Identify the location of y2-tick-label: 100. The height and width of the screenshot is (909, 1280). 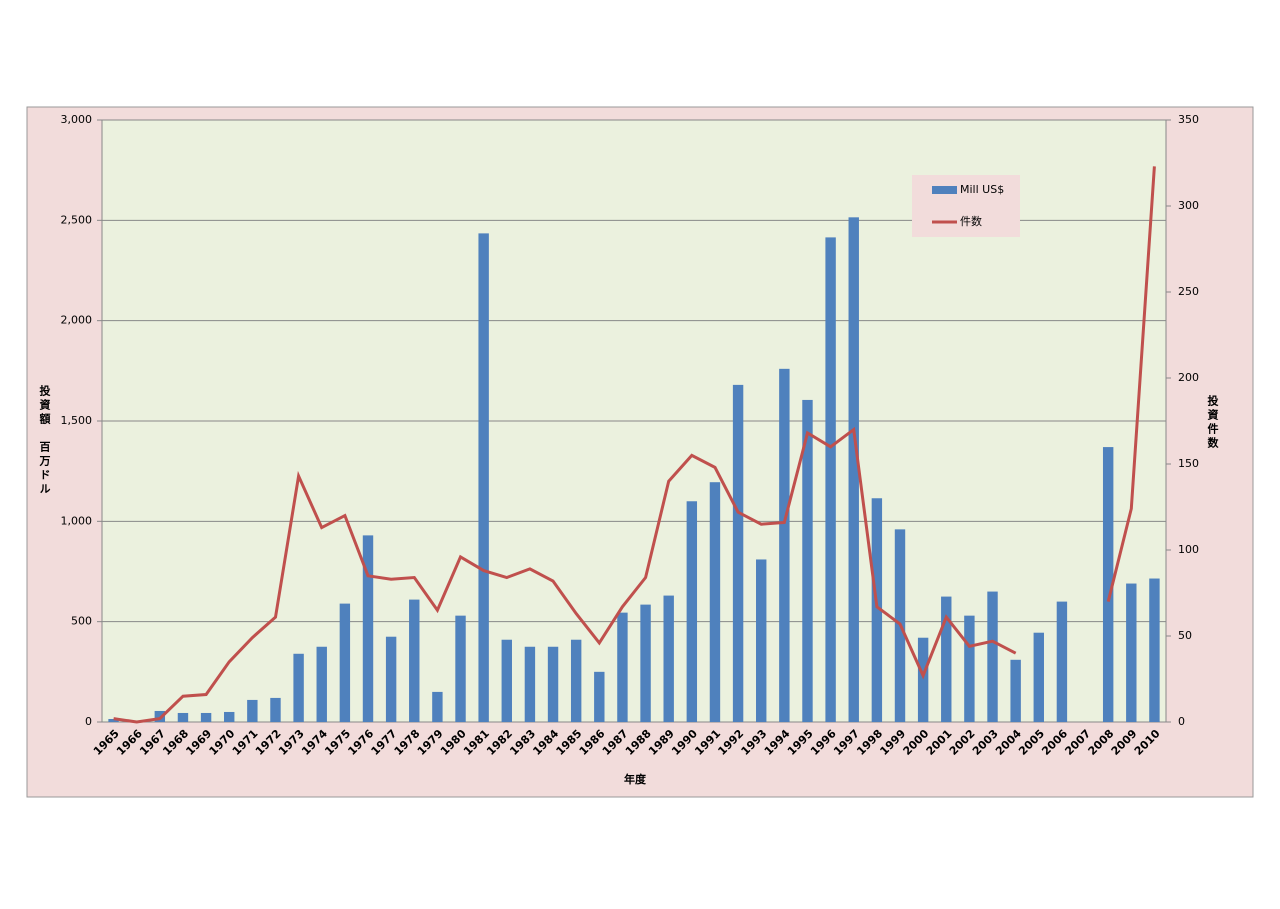
(1188, 549).